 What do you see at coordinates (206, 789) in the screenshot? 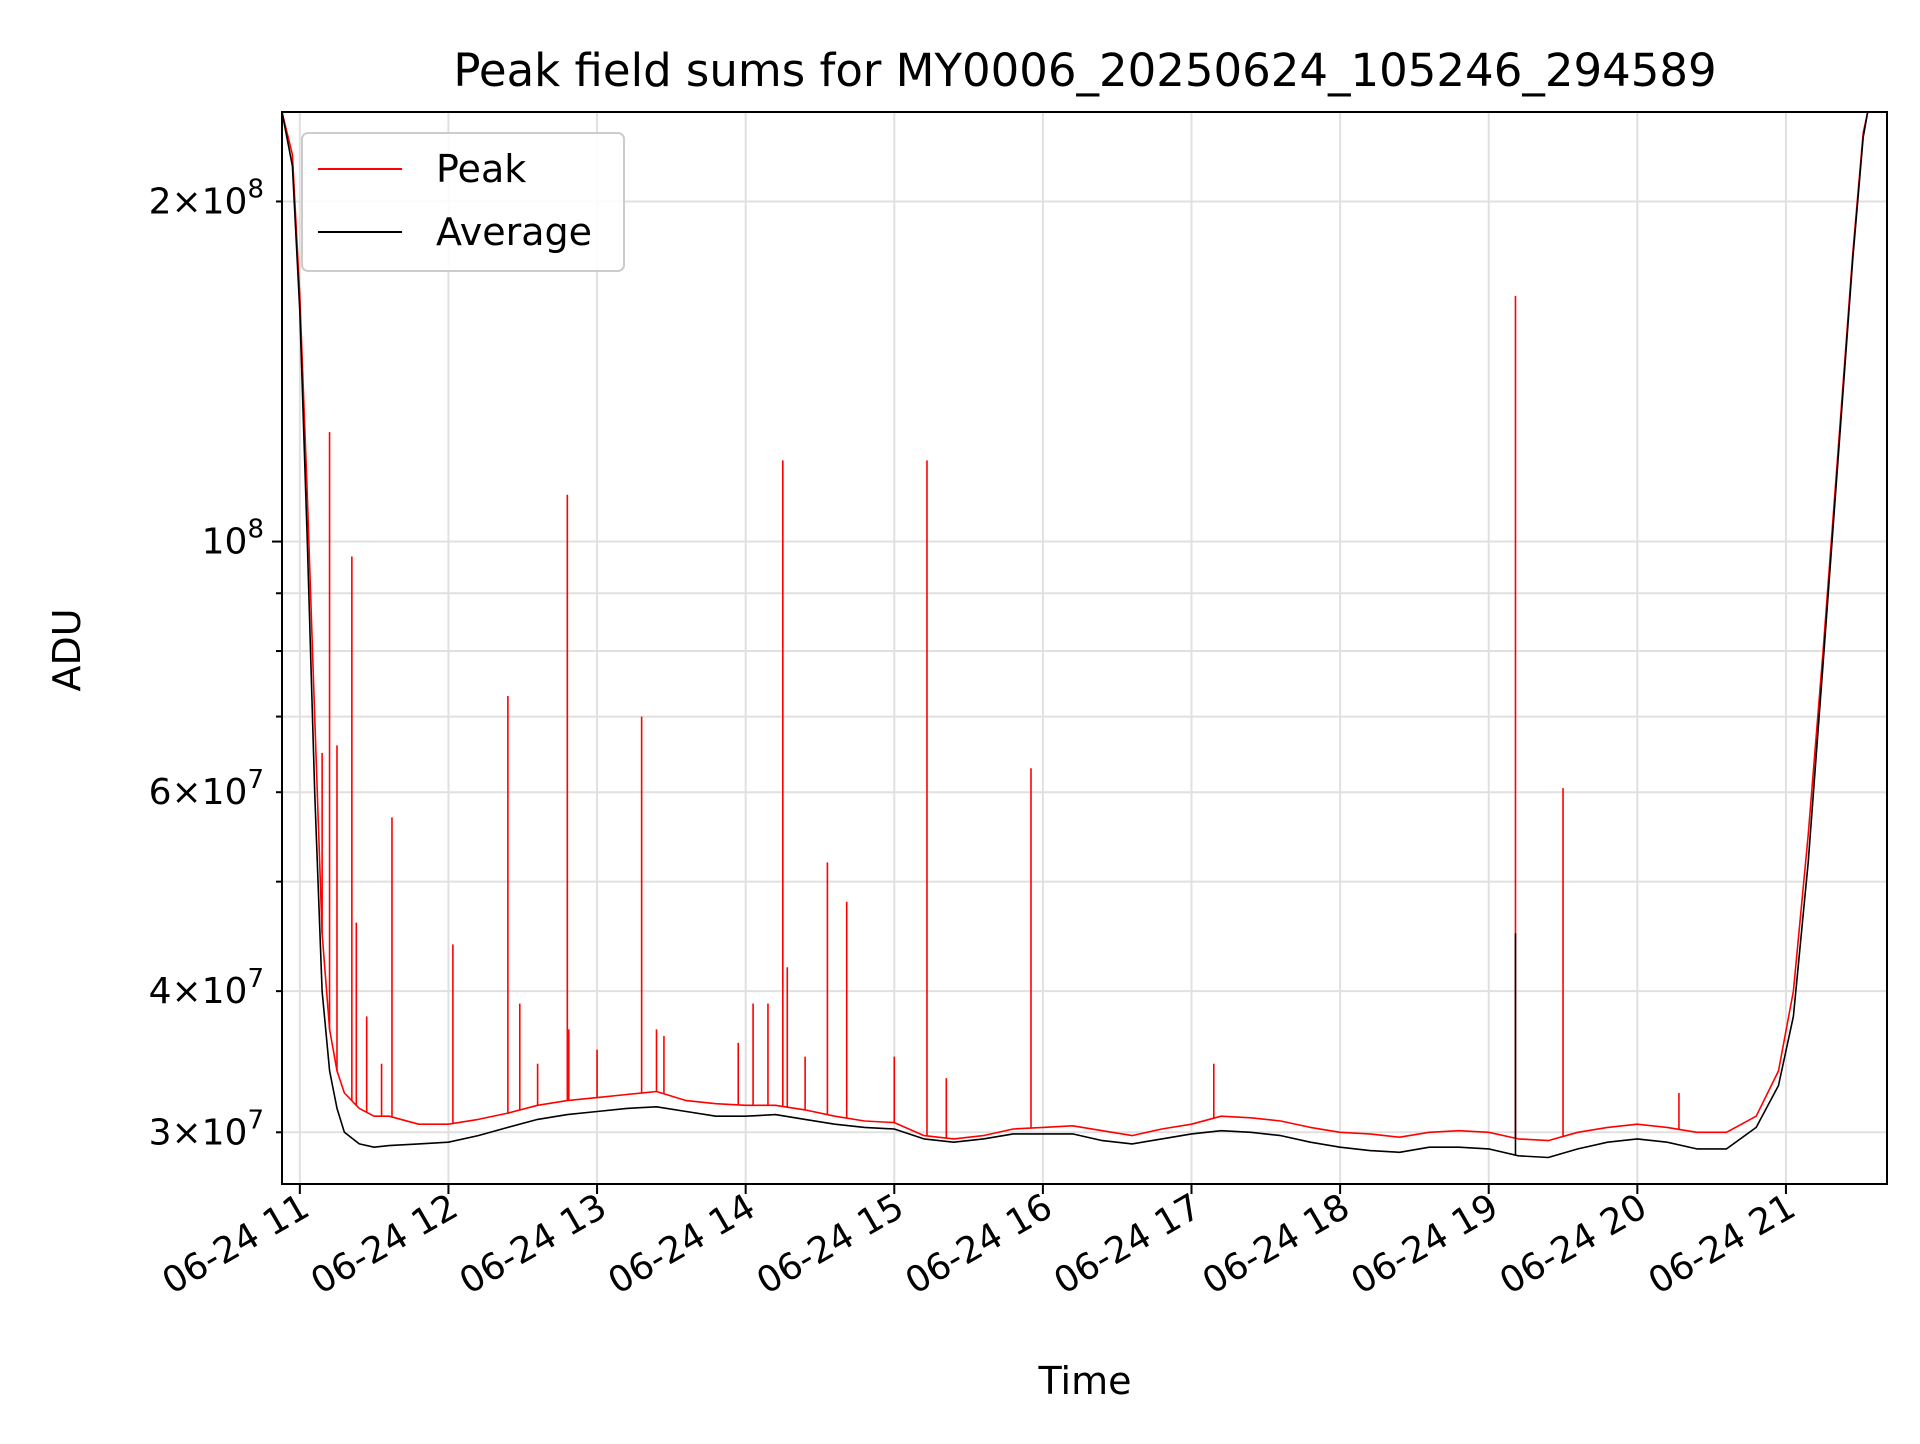
I see `y-tick-label: 6×107` at bounding box center [206, 789].